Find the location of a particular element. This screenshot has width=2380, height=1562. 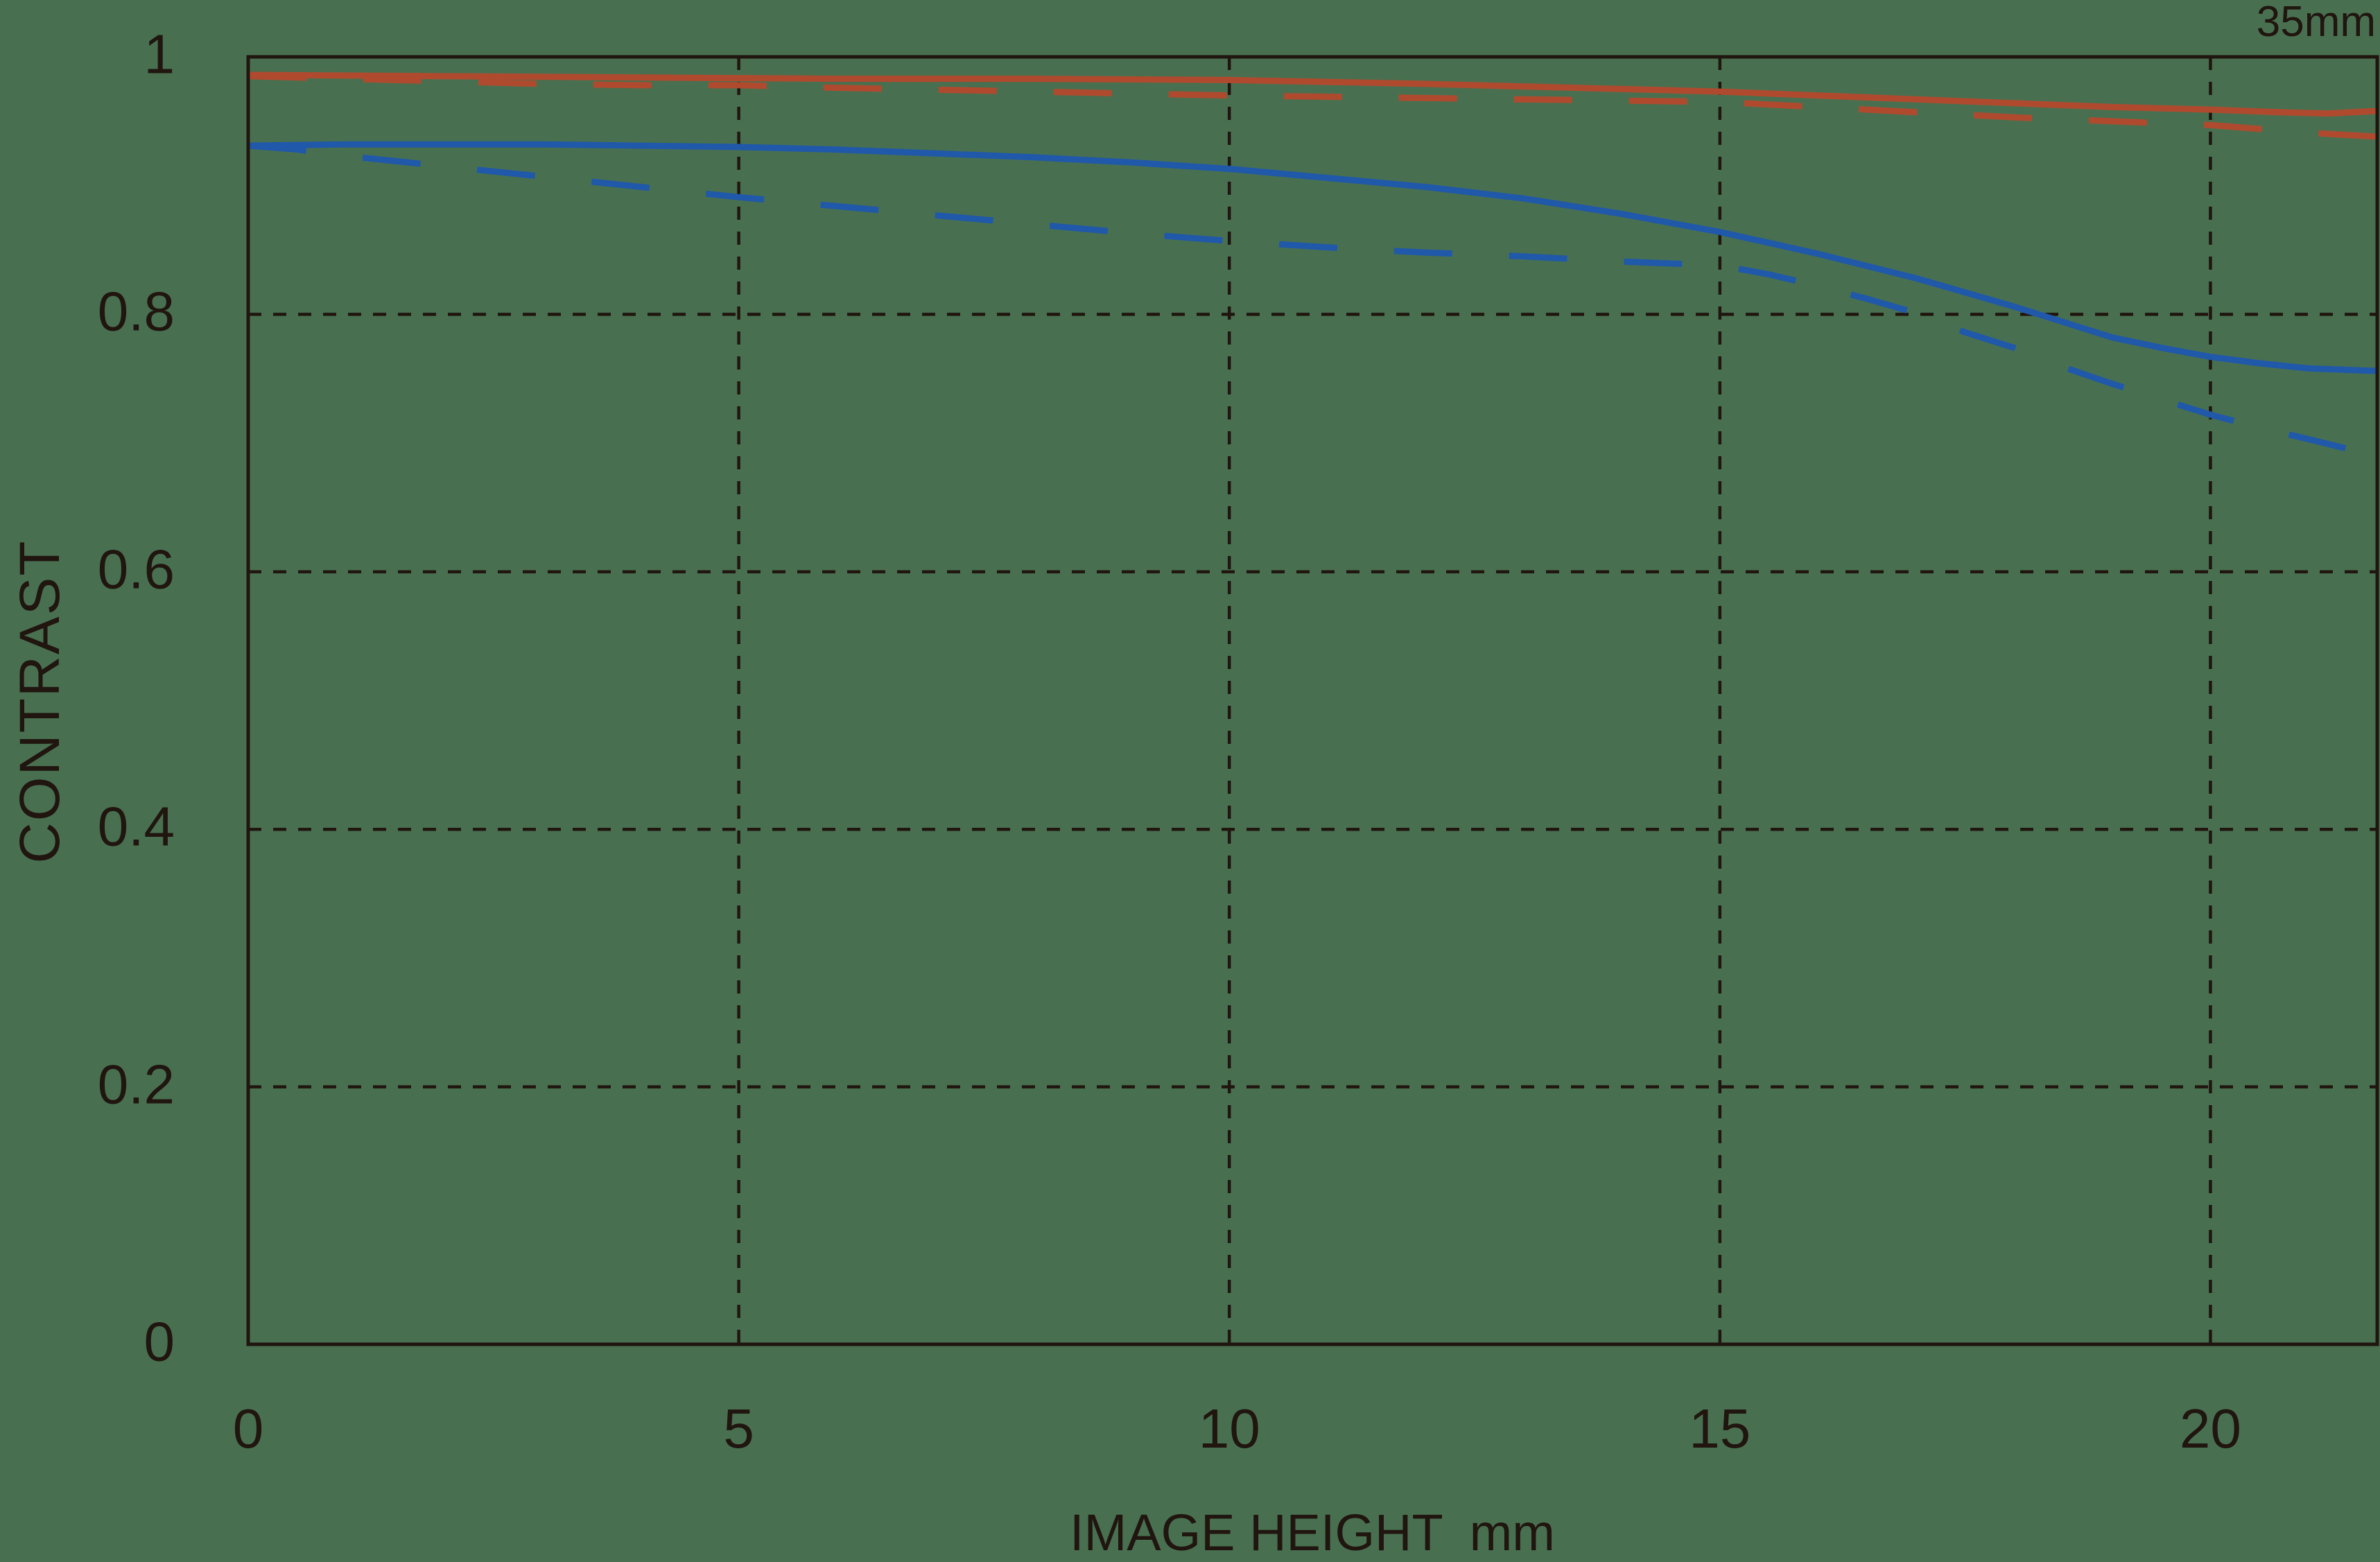

x-tick-label: 15 is located at coordinates (1720, 1428).